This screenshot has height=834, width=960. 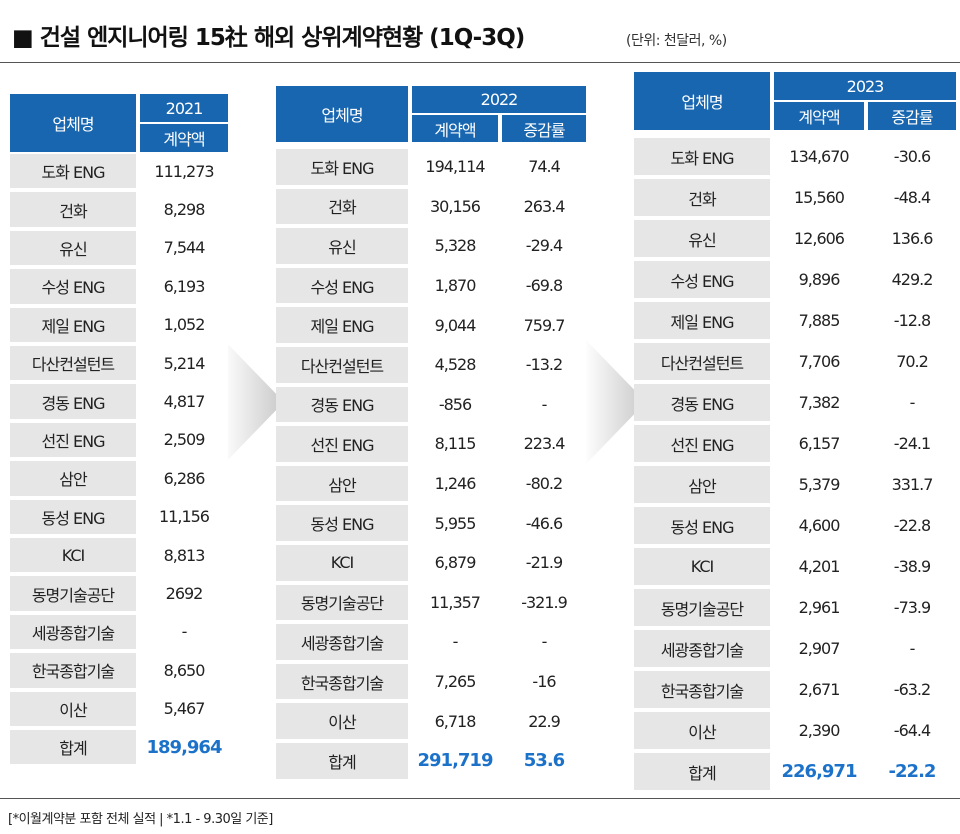 What do you see at coordinates (819, 197) in the screenshot?
I see `contract-value: 15,560` at bounding box center [819, 197].